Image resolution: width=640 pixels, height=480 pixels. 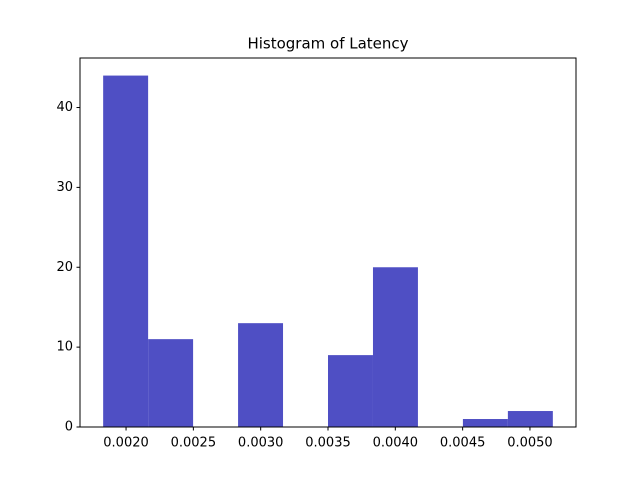 What do you see at coordinates (126, 443) in the screenshot?
I see `x-tick-label: 0.0020` at bounding box center [126, 443].